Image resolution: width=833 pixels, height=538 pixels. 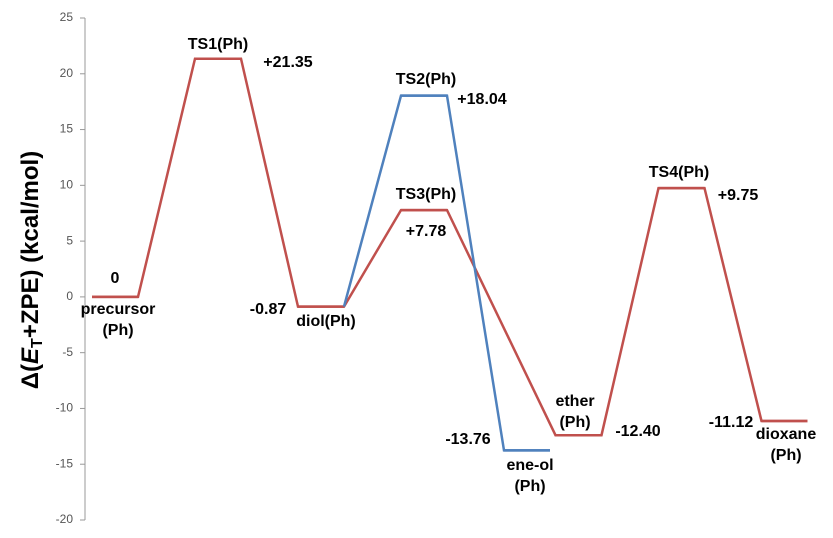 I want to click on y-tick-label: 20, so click(x=67, y=73).